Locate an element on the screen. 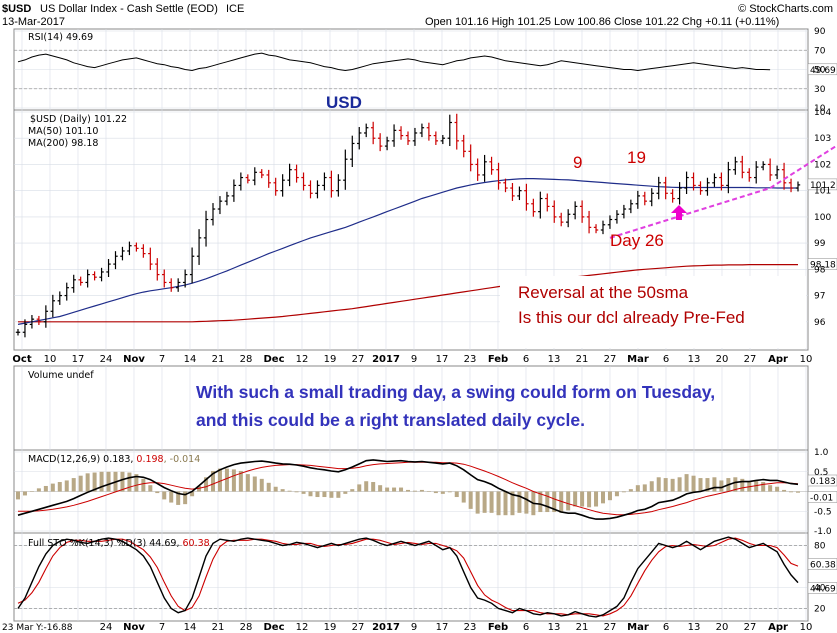 The width and height of the screenshot is (837, 633). x-tick-label: Feb is located at coordinates (498, 359).